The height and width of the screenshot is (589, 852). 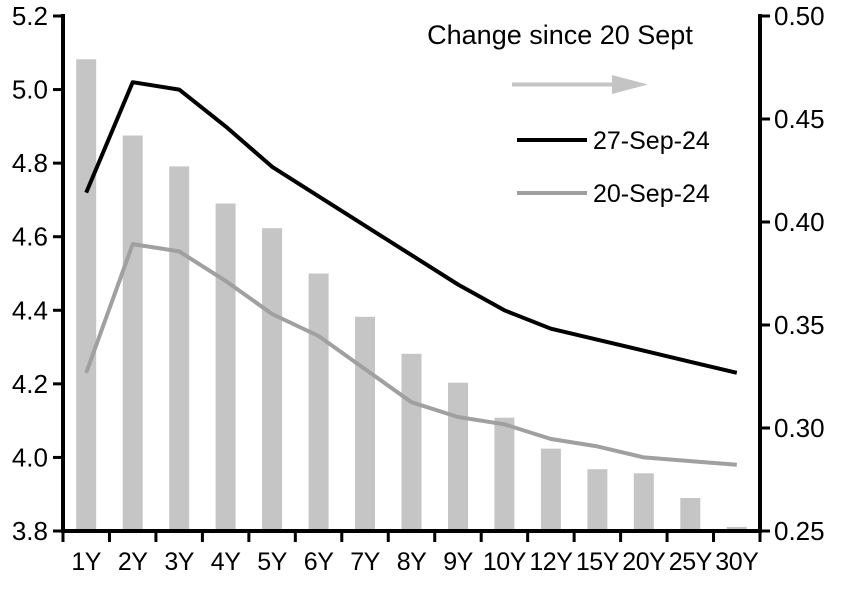 I want to click on bar-15Y, so click(x=597, y=500).